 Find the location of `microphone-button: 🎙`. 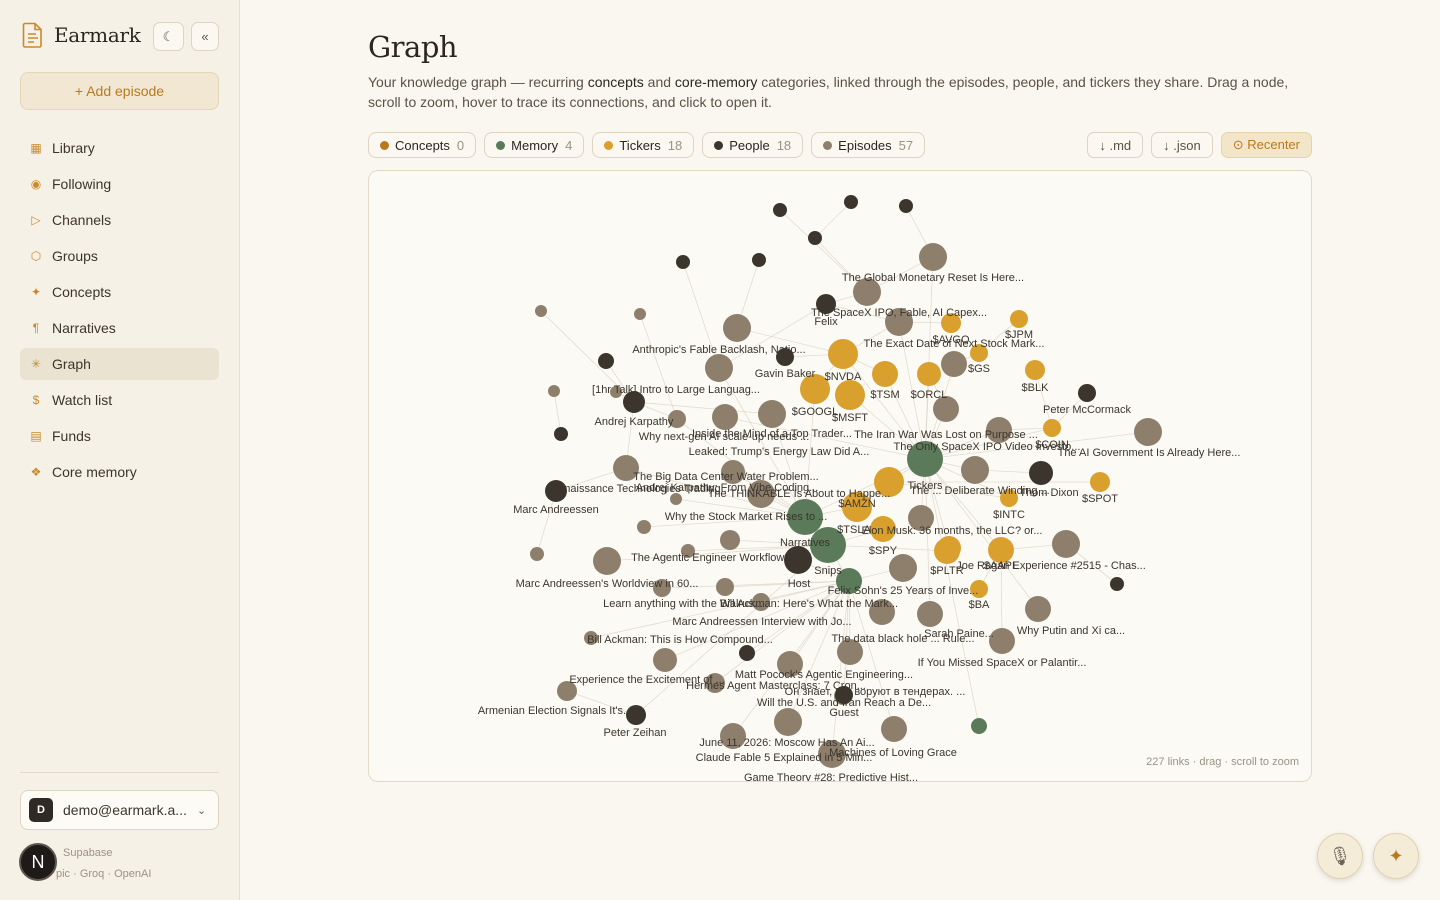

microphone-button: 🎙 is located at coordinates (1340, 856).